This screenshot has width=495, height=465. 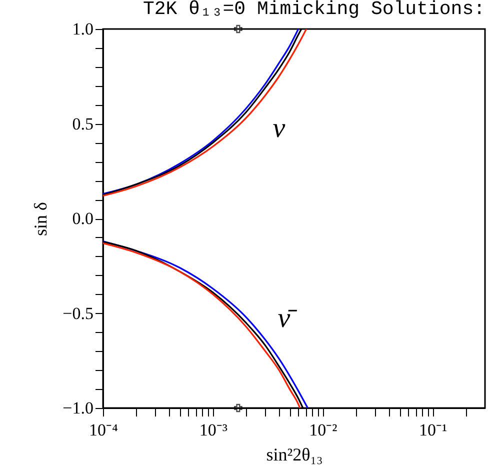 What do you see at coordinates (78, 408) in the screenshot?
I see `y-tick-label: −1.0` at bounding box center [78, 408].